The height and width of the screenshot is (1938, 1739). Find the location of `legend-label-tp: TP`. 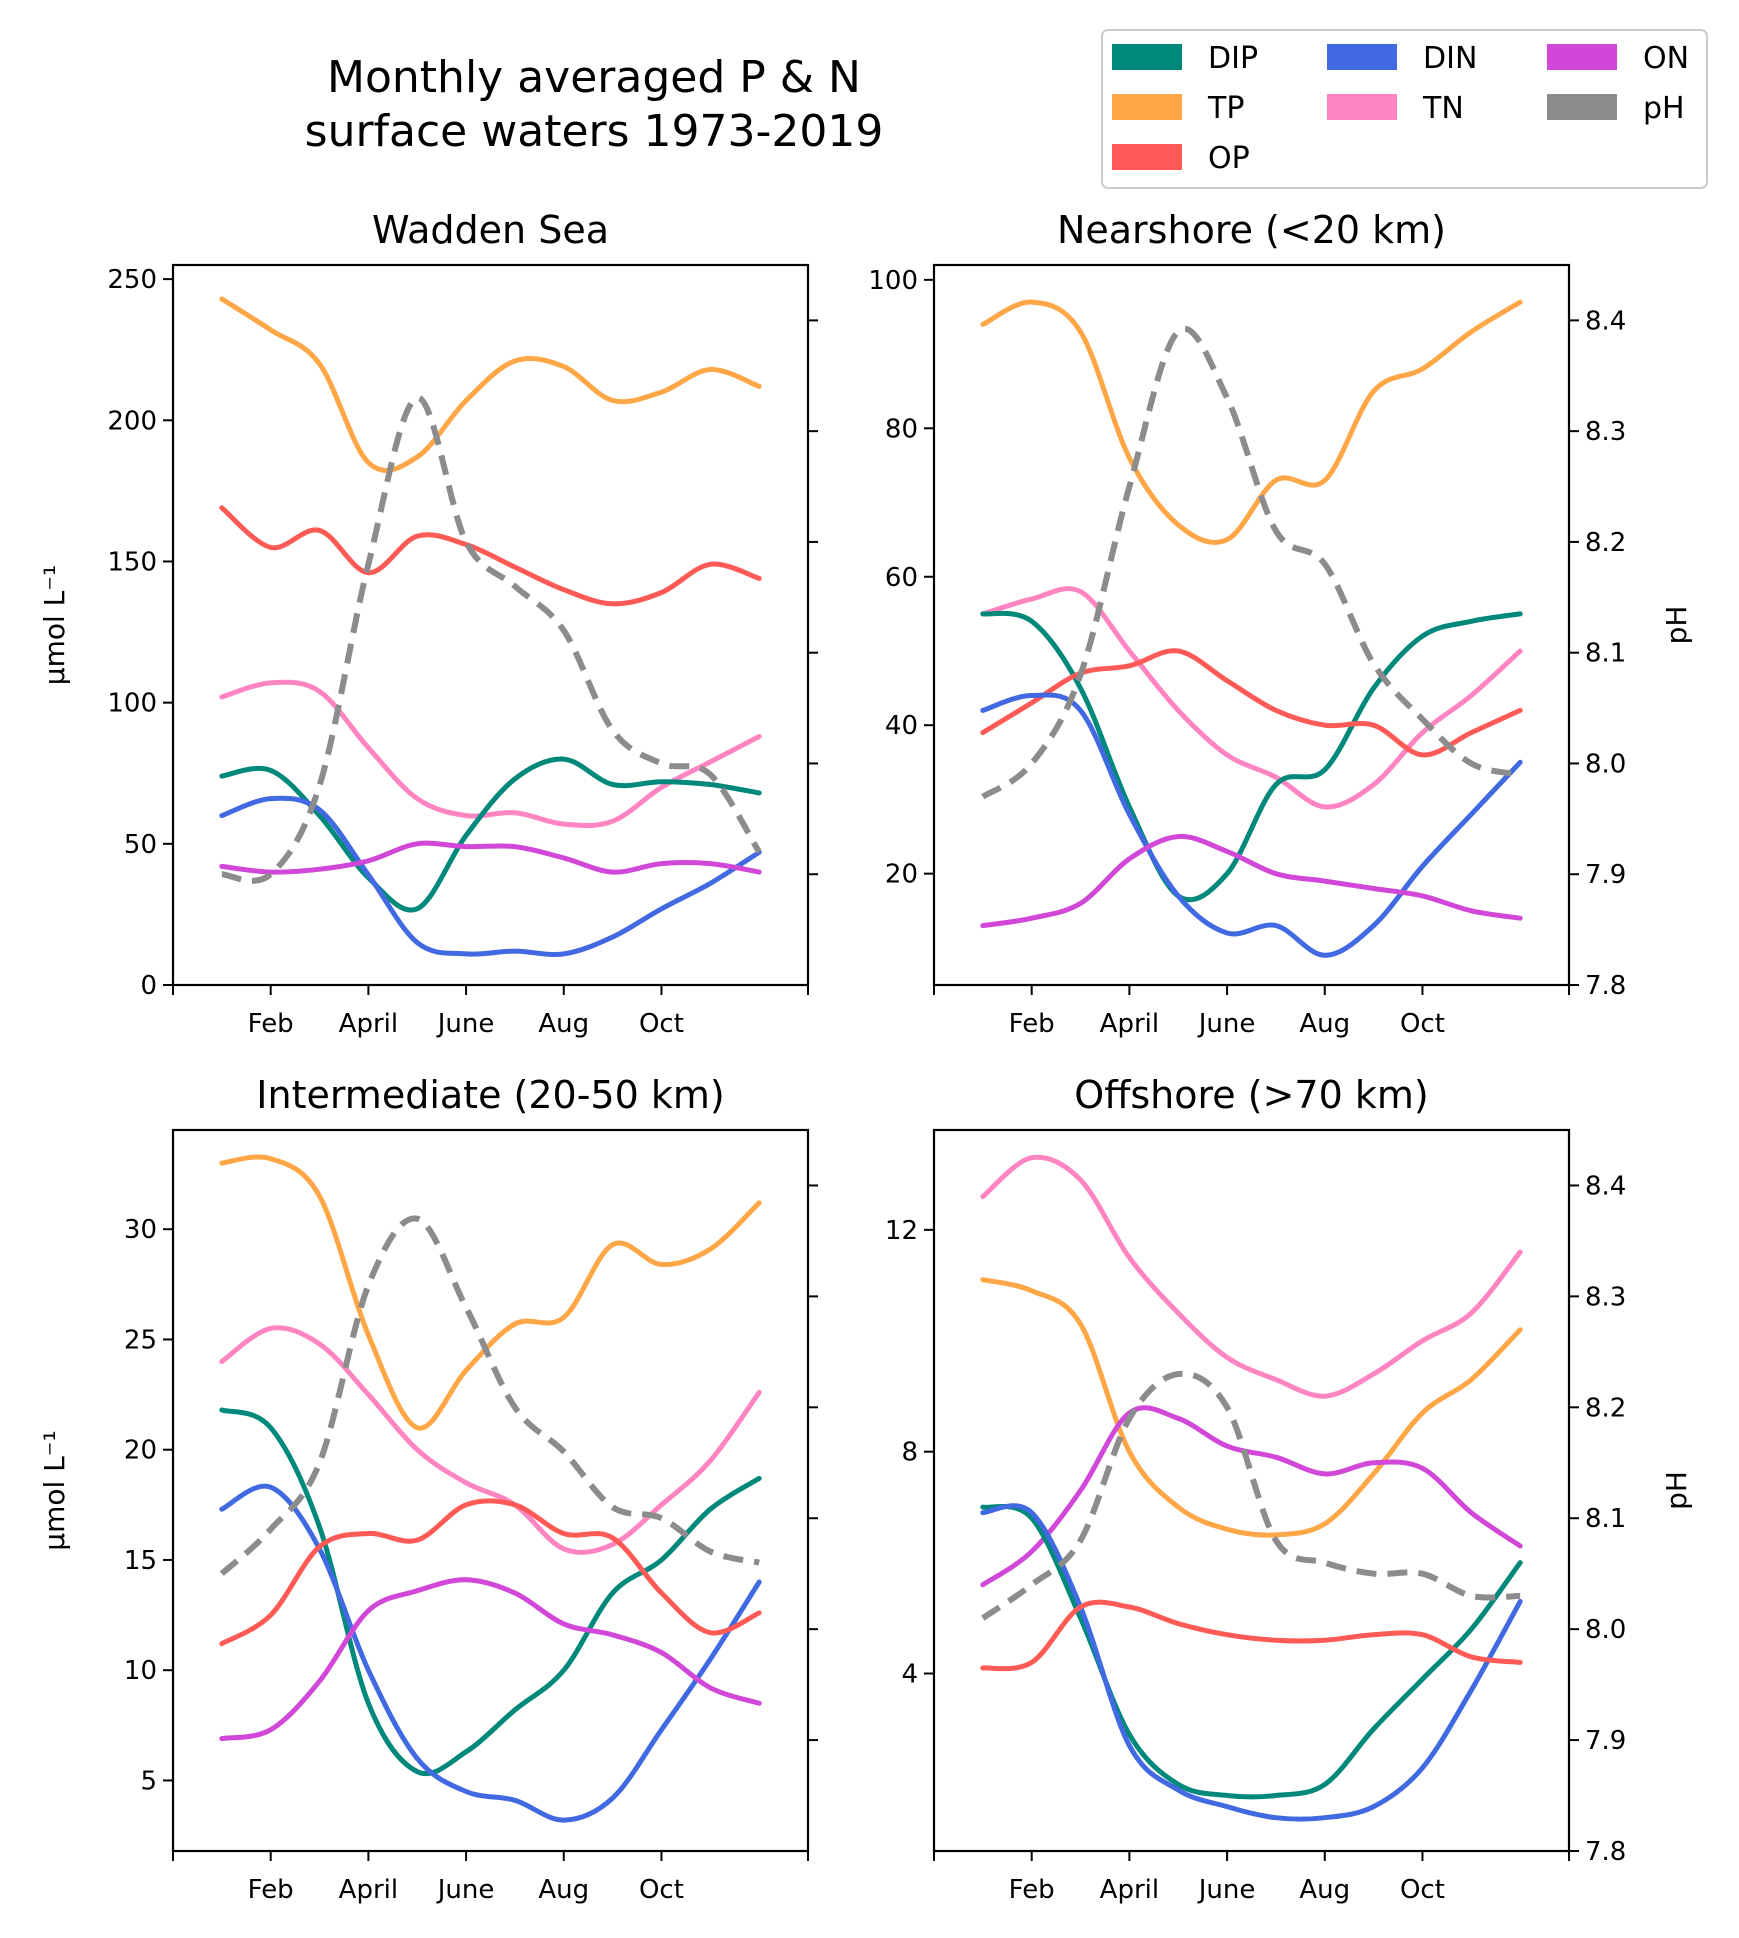

legend-label-tp: TP is located at coordinates (1225, 108).